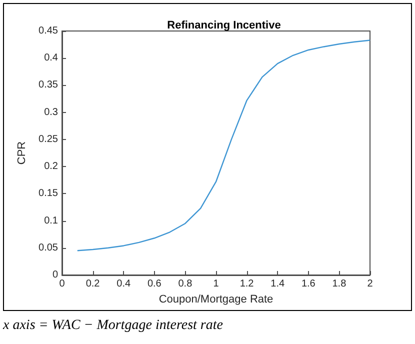  Describe the element at coordinates (247, 284) in the screenshot. I see `x-tick-label: 1.2` at that location.